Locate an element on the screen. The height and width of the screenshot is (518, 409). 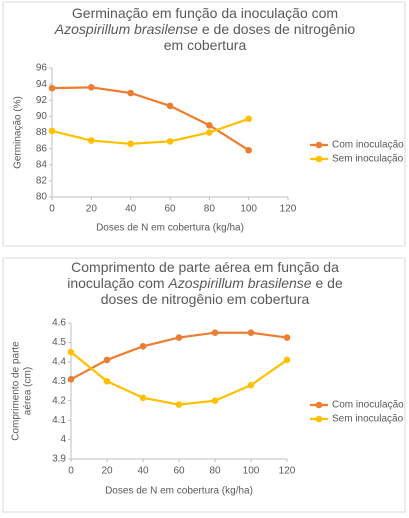
title-segment: inoculação com is located at coordinates (117, 283).